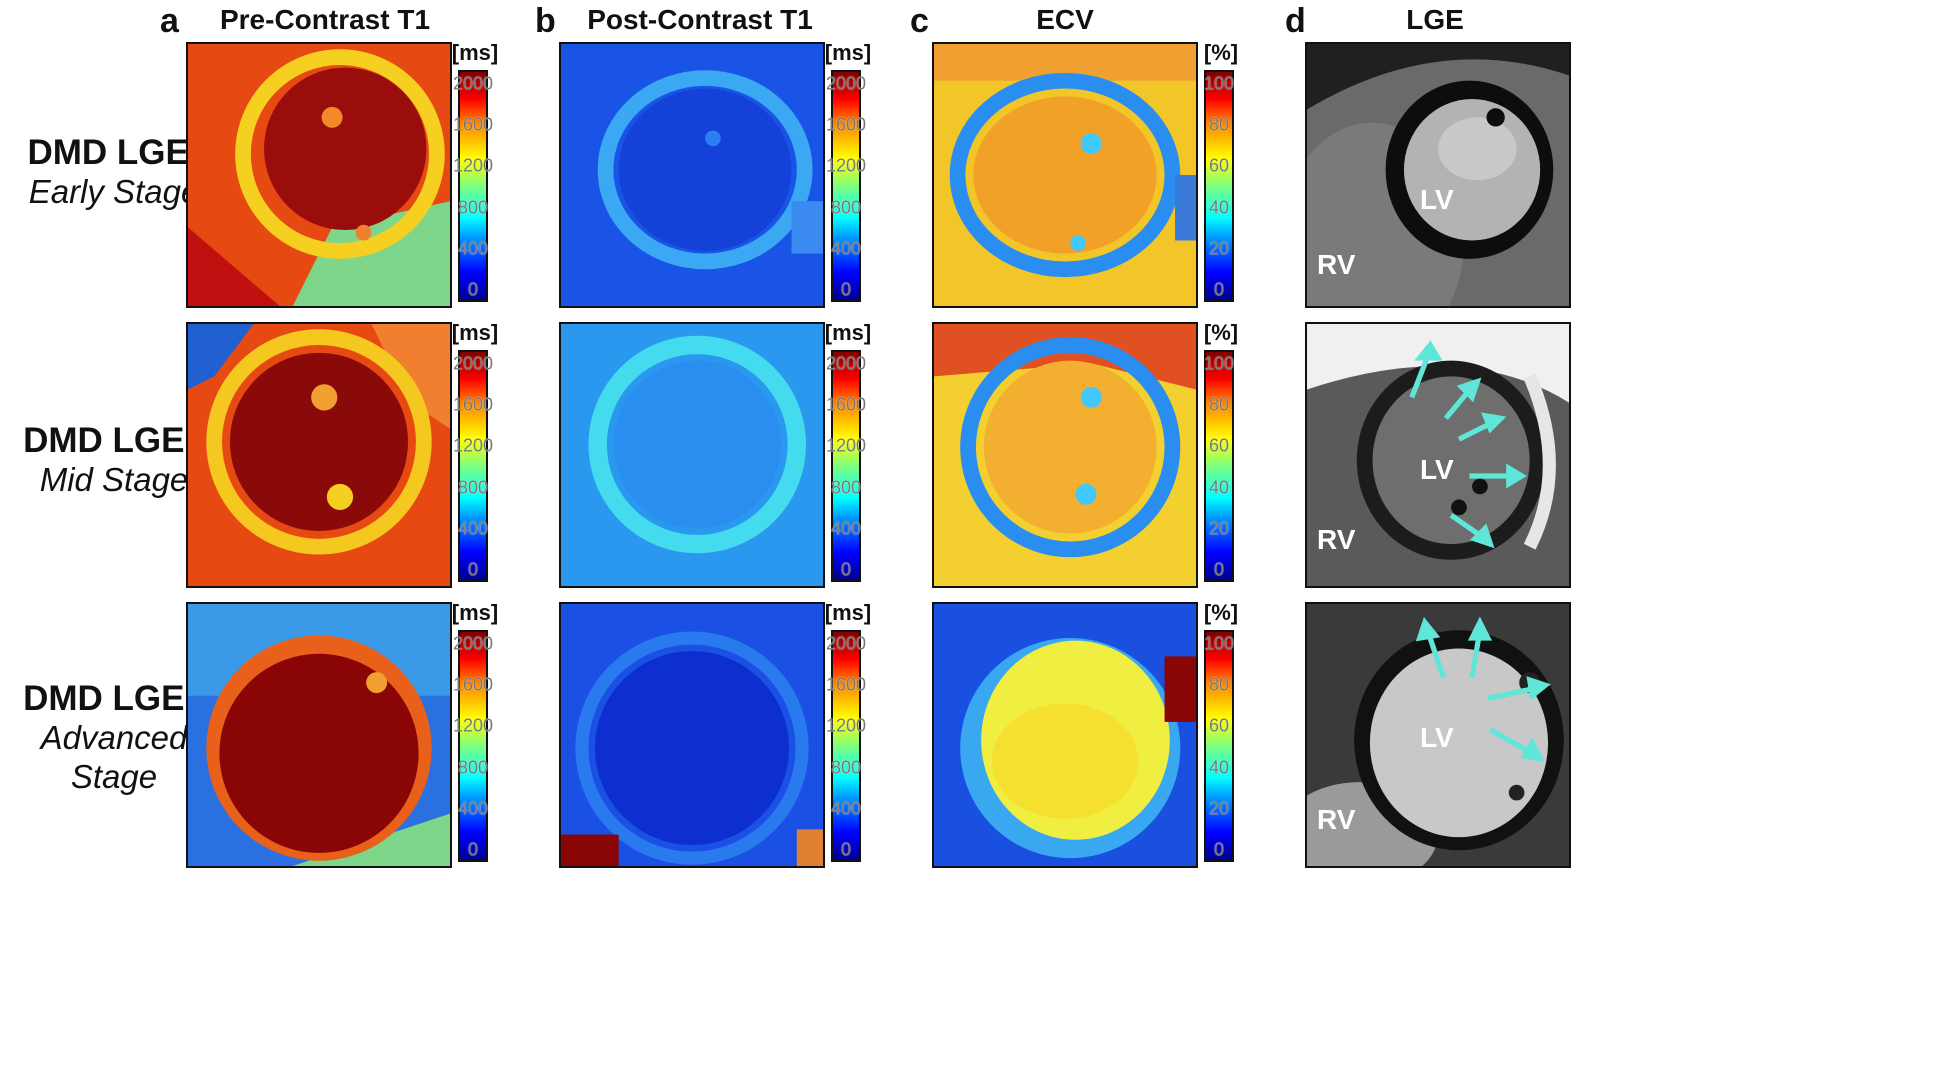 The height and width of the screenshot is (1084, 1959). I want to click on post-contrast-t1-map-early, so click(692, 175).